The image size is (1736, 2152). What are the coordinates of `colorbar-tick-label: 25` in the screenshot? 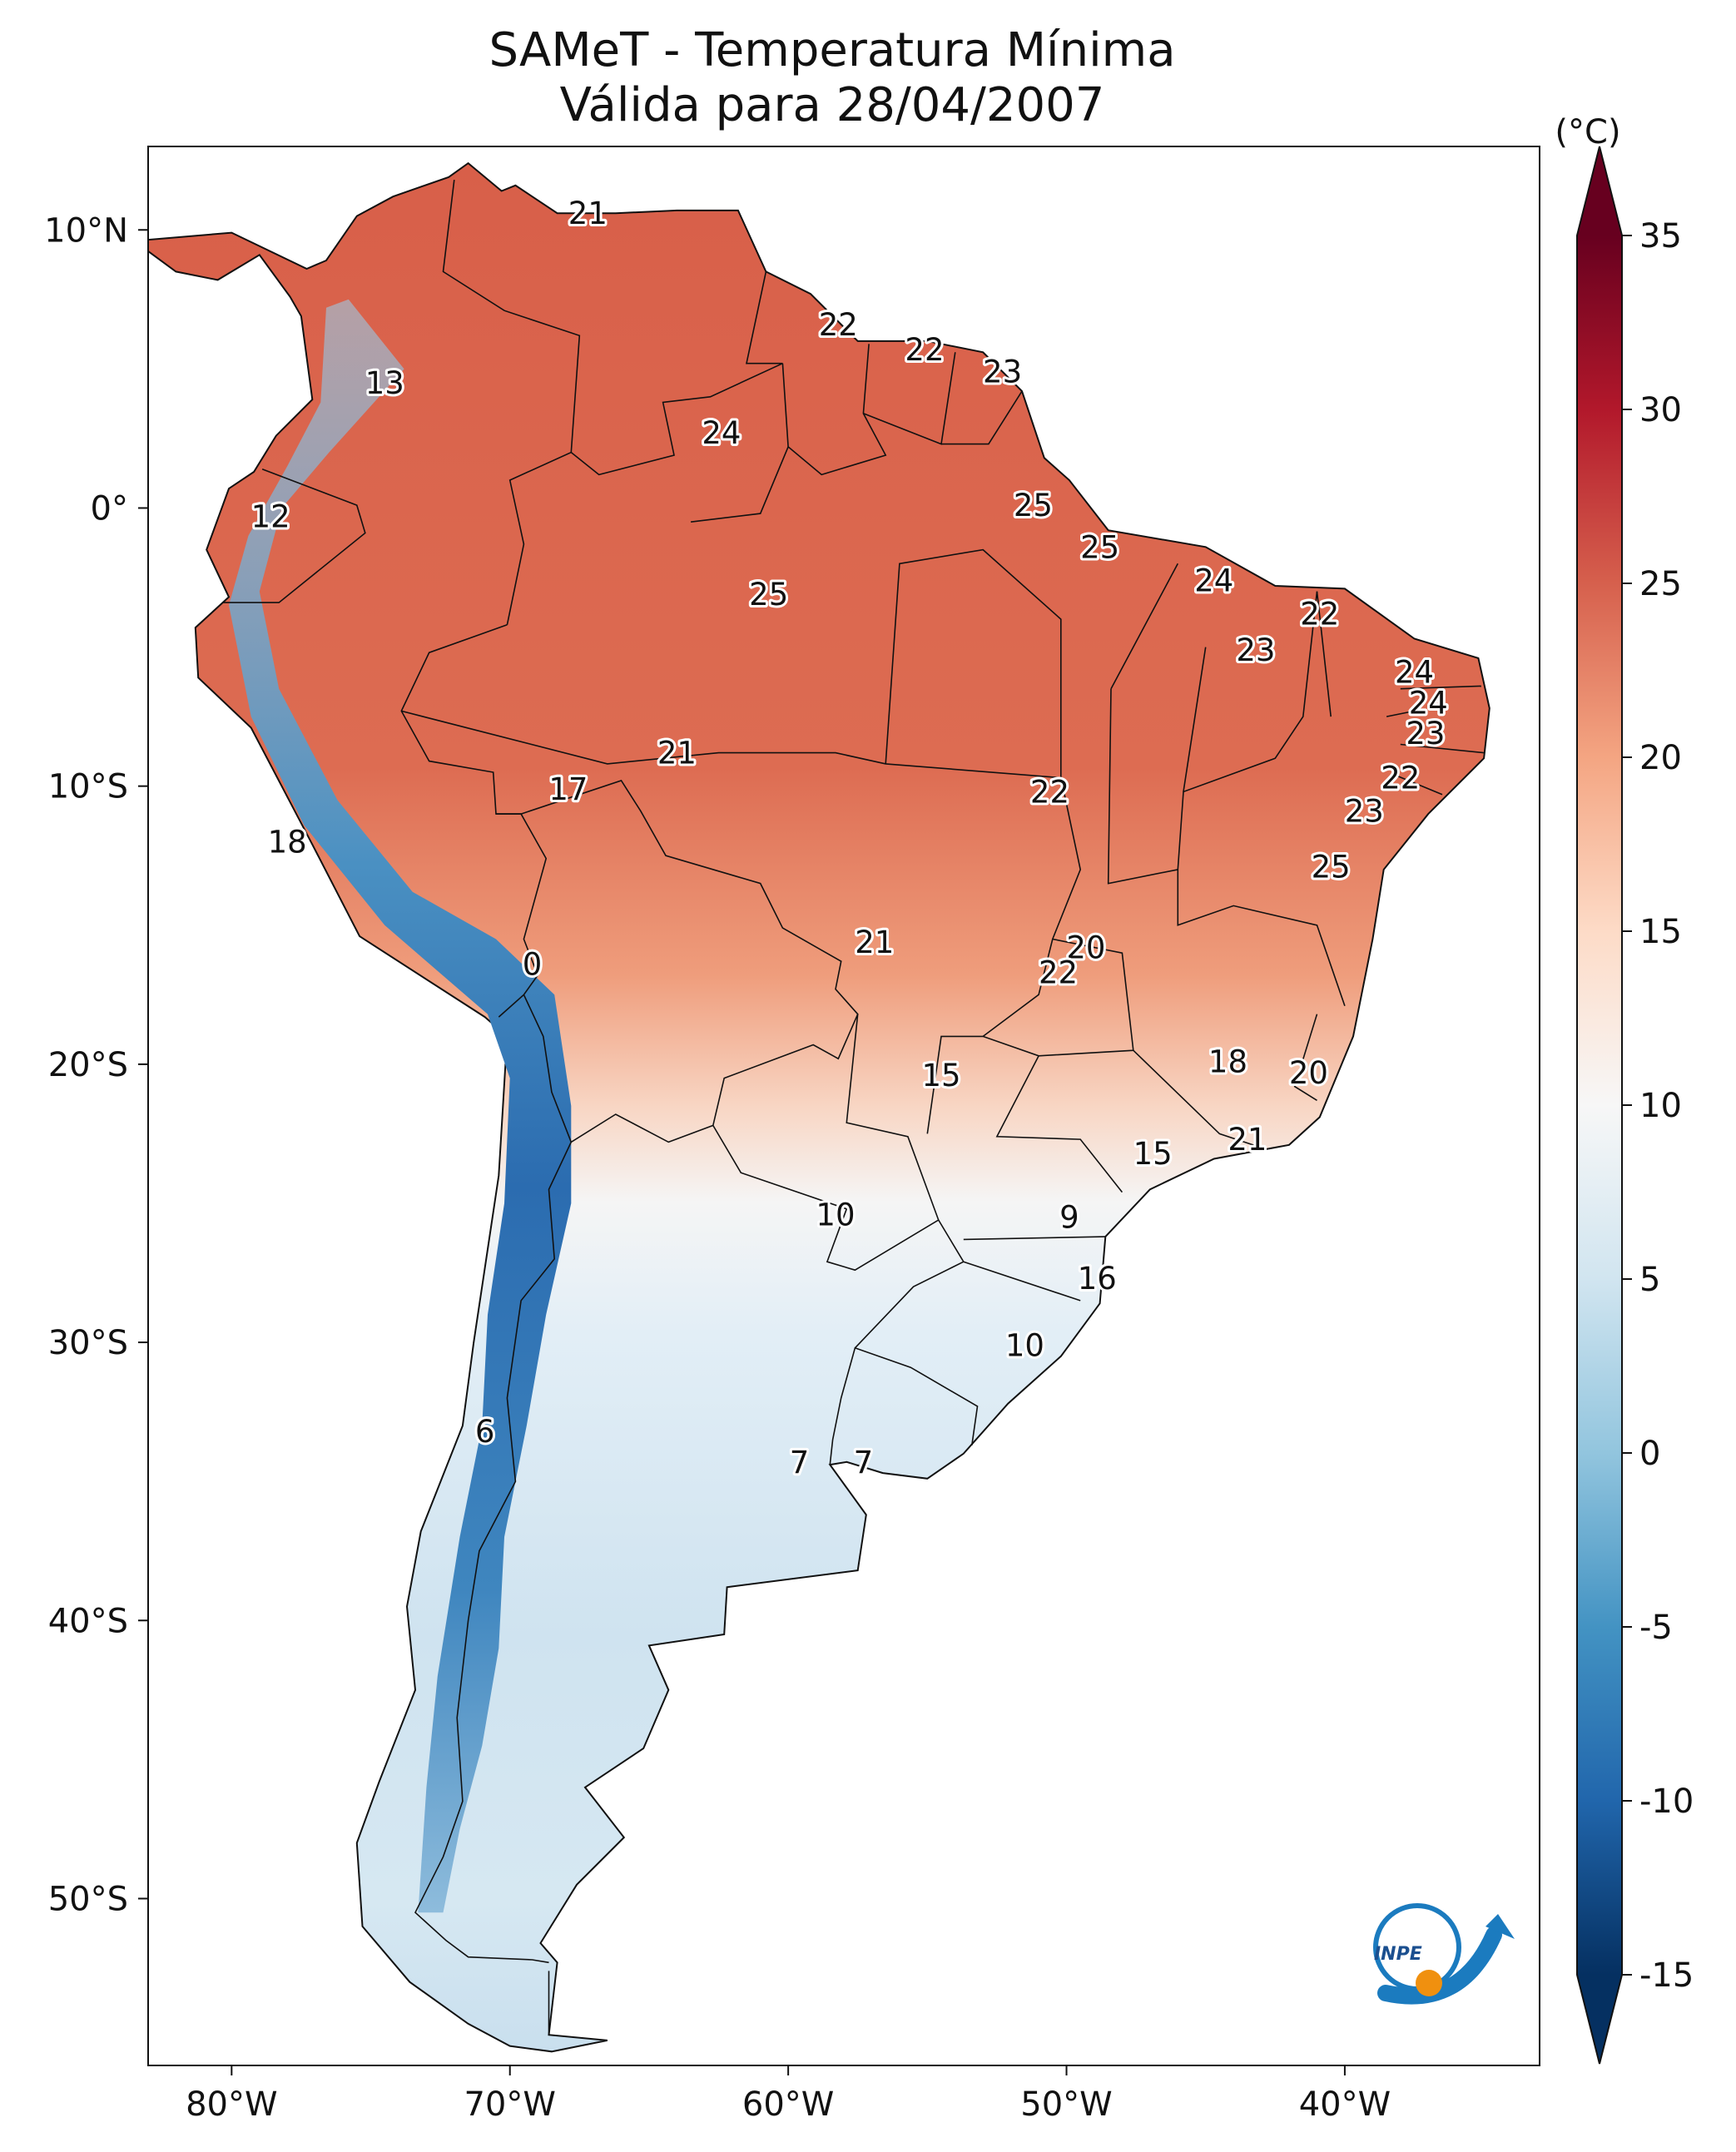 It's located at (1660, 584).